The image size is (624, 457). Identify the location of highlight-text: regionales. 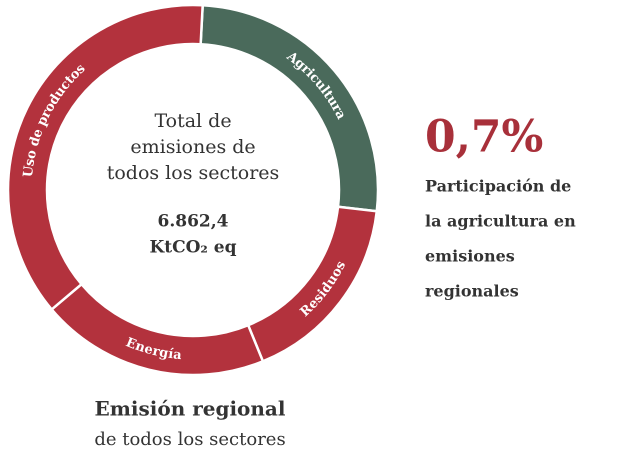
(472, 291).